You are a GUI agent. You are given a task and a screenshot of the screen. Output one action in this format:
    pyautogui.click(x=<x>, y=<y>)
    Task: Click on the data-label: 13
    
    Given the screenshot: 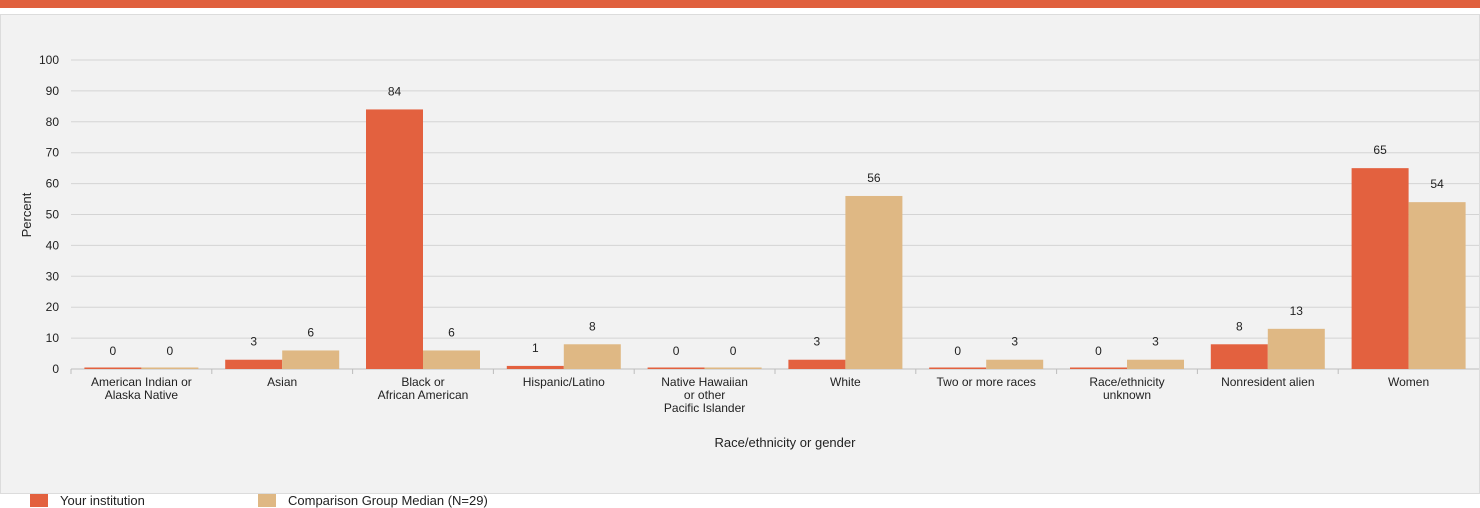 What is the action you would take?
    pyautogui.click(x=1297, y=311)
    